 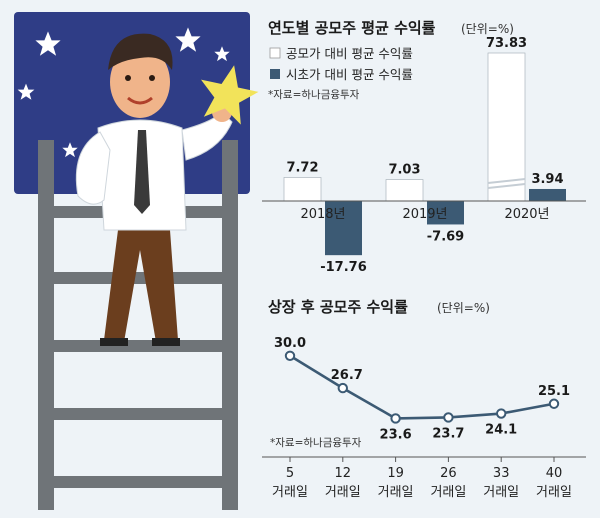 What do you see at coordinates (275, 74) in the screenshot?
I see `legend-swatch-first-day` at bounding box center [275, 74].